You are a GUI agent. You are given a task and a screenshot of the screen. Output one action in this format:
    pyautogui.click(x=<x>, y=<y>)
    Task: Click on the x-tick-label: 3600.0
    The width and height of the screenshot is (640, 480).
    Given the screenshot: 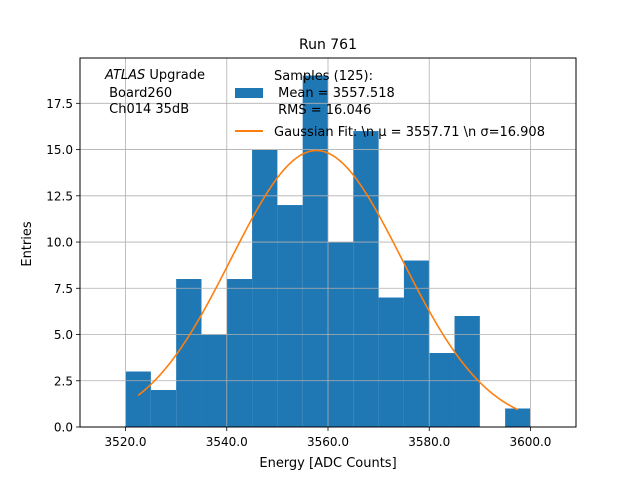 What is the action you would take?
    pyautogui.click(x=530, y=442)
    